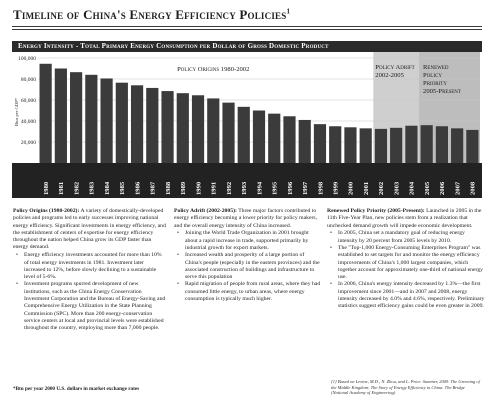 The image size is (494, 400). I want to click on bar-1996, so click(289, 139).